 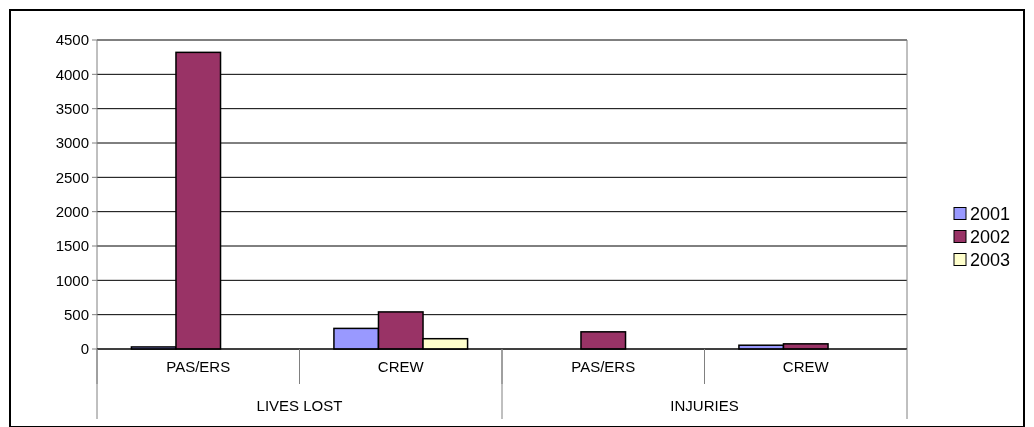 What do you see at coordinates (990, 213) in the screenshot?
I see `legend-label: 2001` at bounding box center [990, 213].